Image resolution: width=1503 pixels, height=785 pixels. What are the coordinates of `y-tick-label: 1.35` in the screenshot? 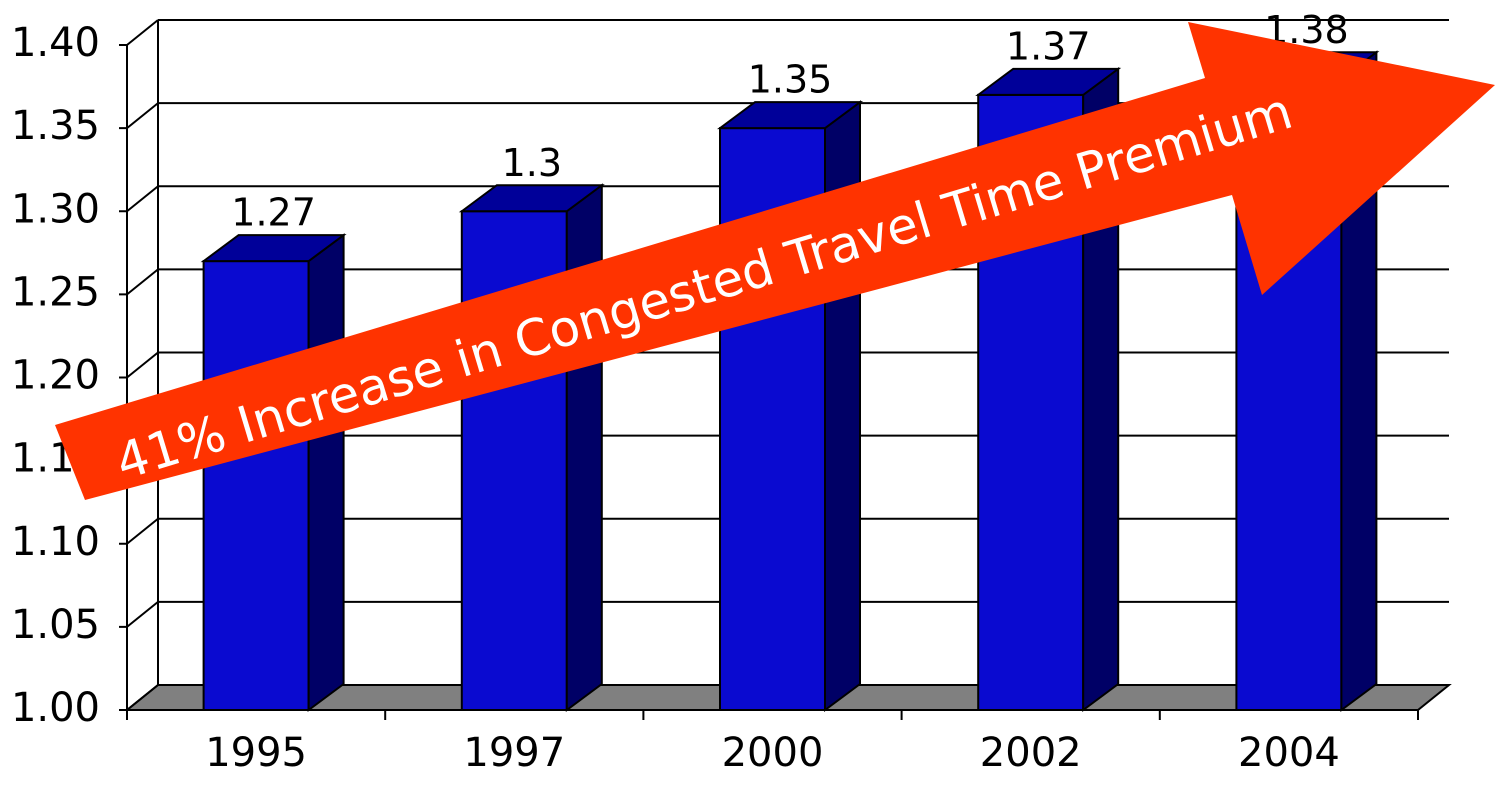 It's located at (55, 126).